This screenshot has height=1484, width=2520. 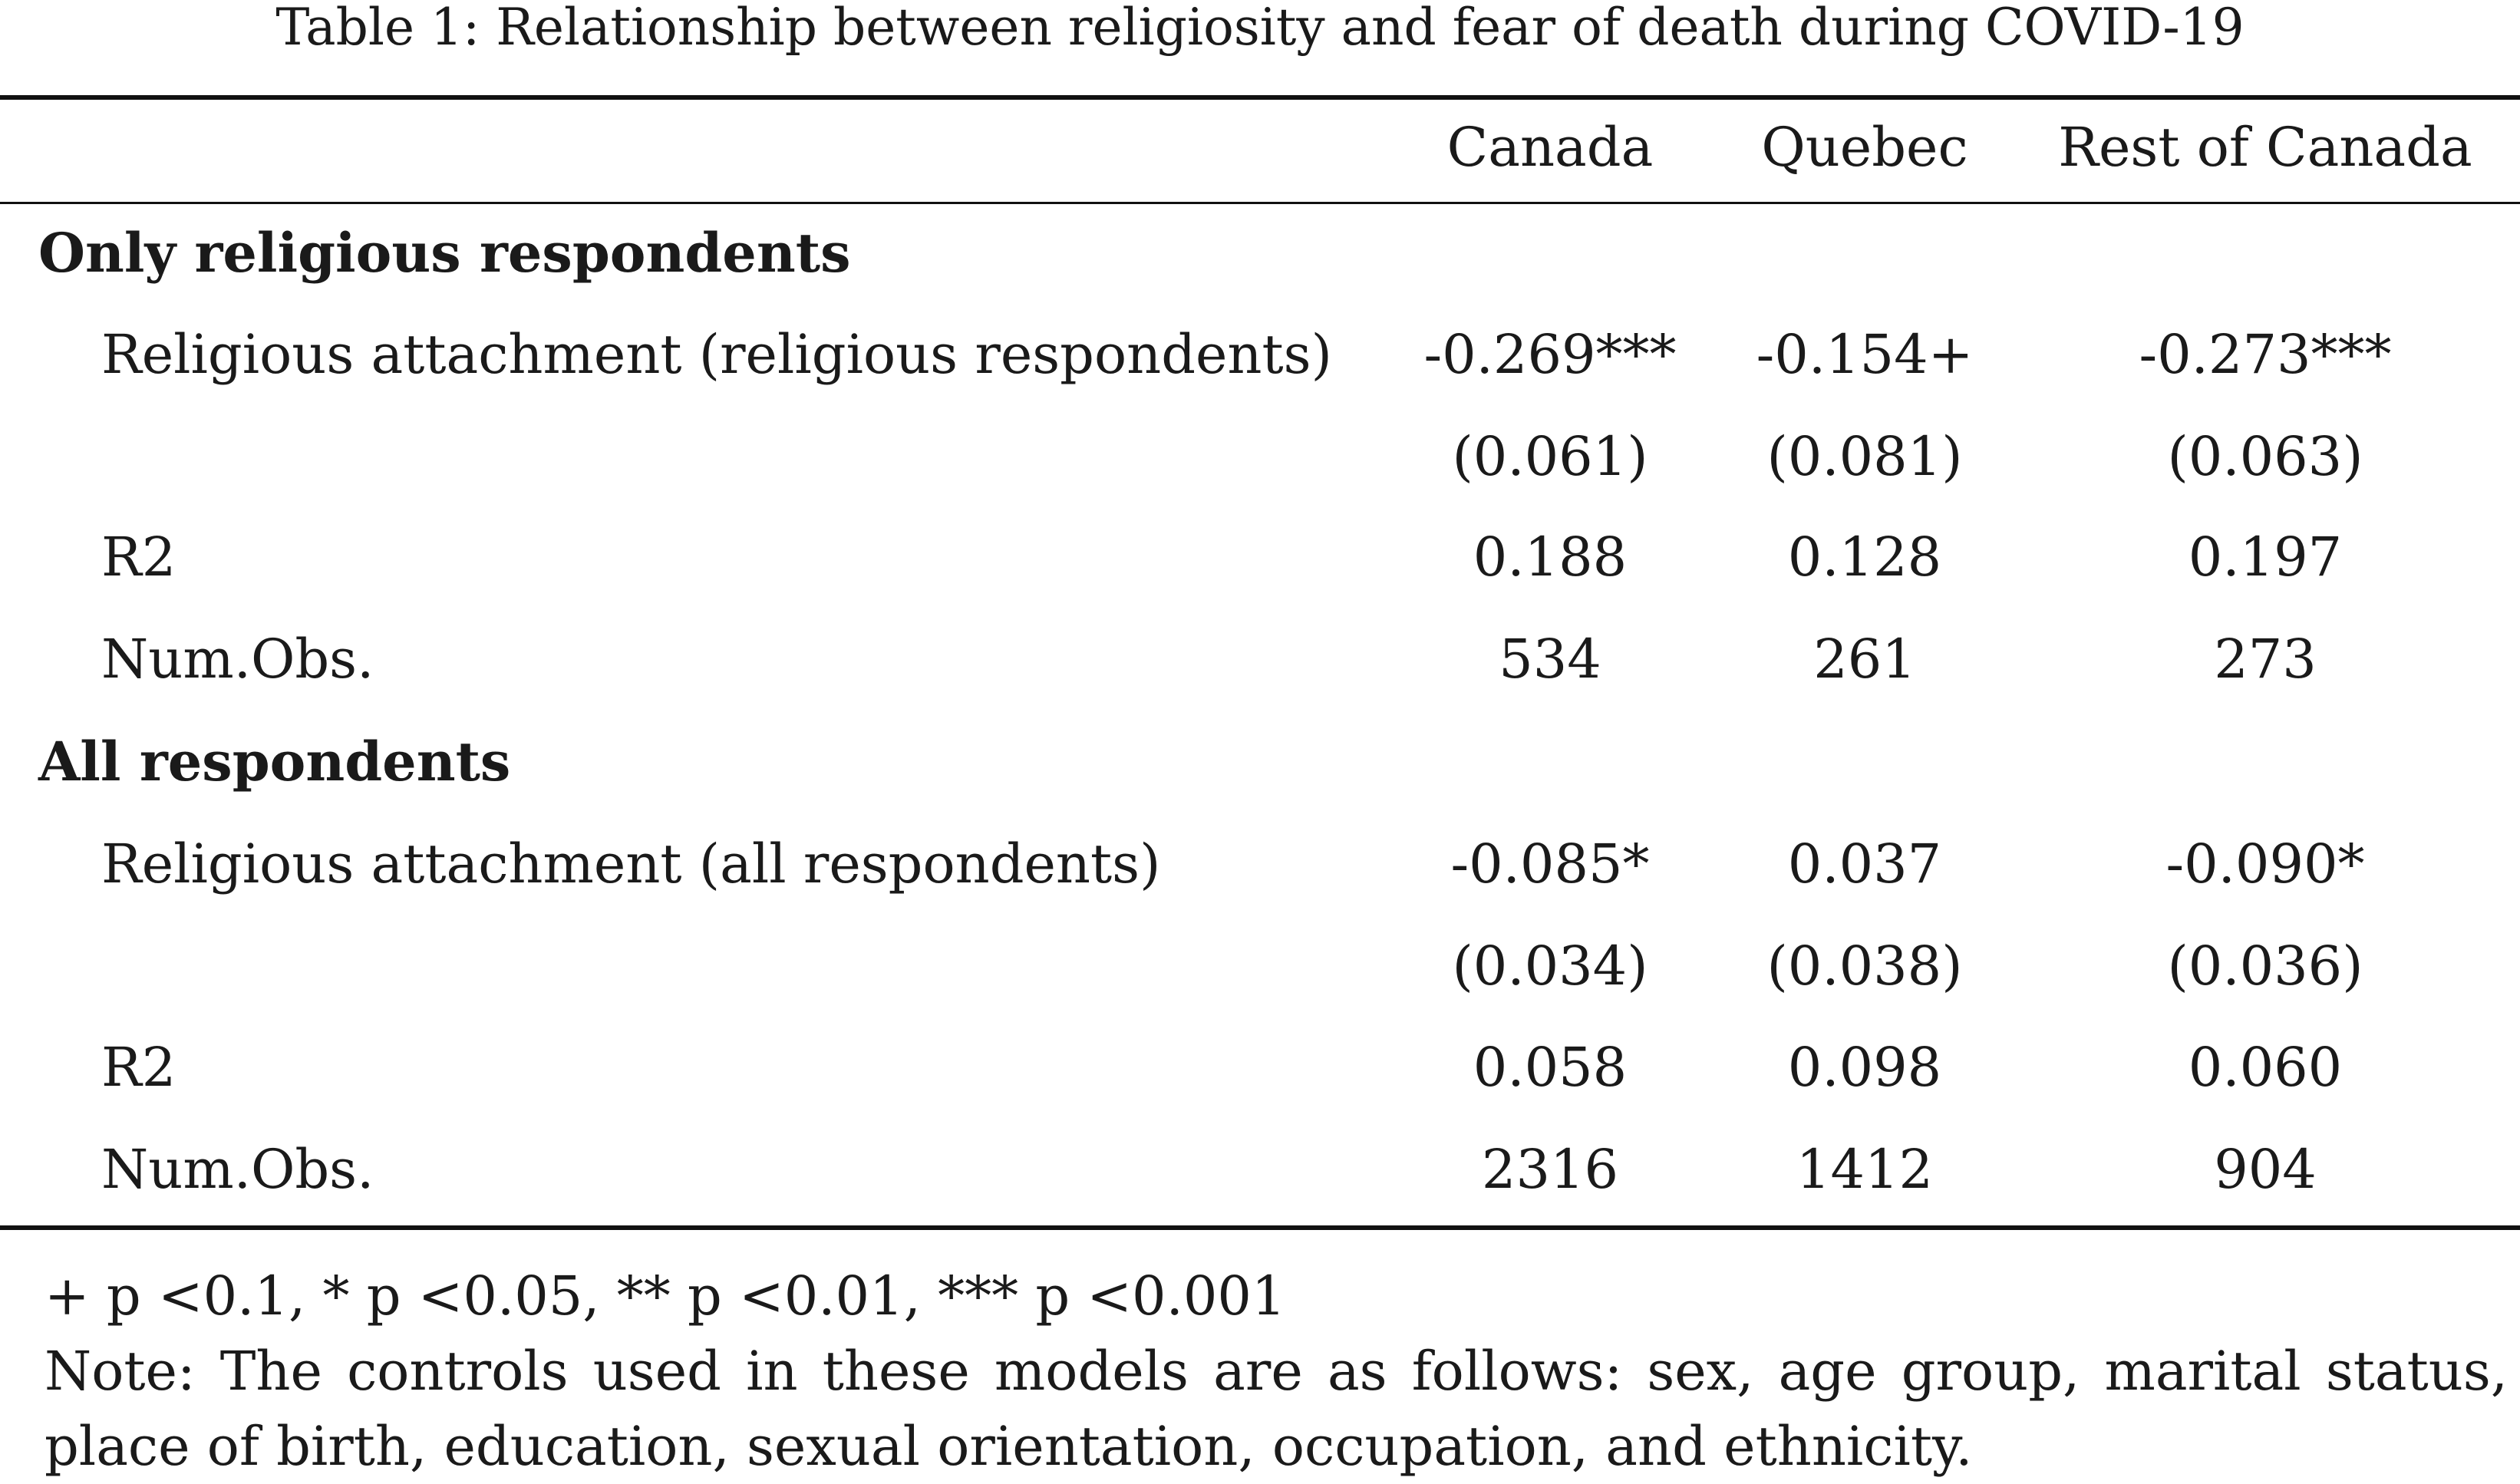 I want to click on cell-quebec: 0.128, so click(x=1864, y=557).